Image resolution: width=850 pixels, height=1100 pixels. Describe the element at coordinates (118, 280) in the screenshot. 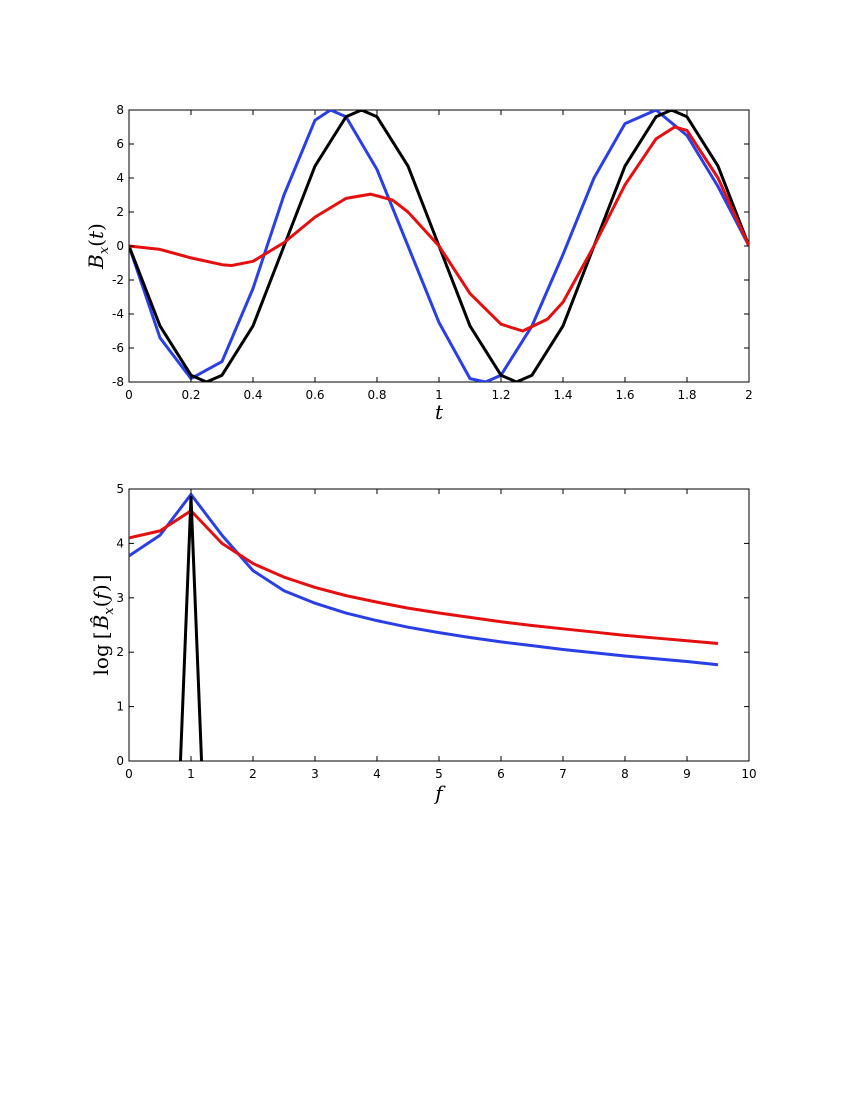

I see `y-tick-label: -2` at that location.